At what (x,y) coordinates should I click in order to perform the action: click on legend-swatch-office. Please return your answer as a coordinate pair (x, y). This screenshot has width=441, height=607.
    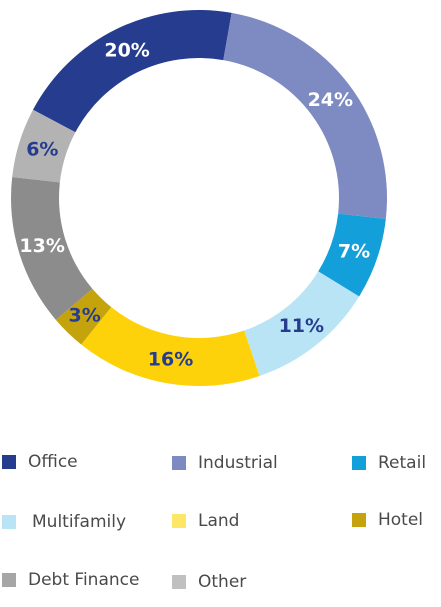
    Looking at the image, I should click on (9, 462).